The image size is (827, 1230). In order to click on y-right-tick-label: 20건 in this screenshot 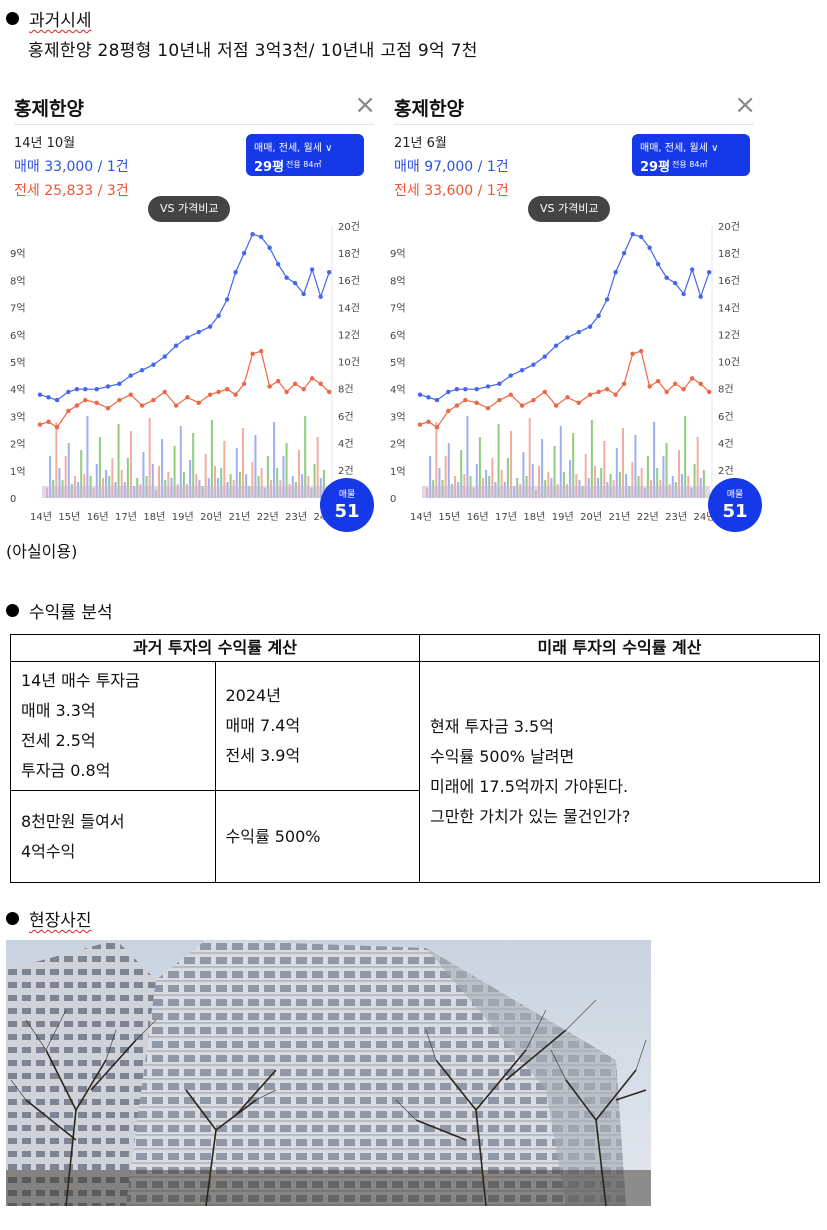, I will do `click(729, 227)`.